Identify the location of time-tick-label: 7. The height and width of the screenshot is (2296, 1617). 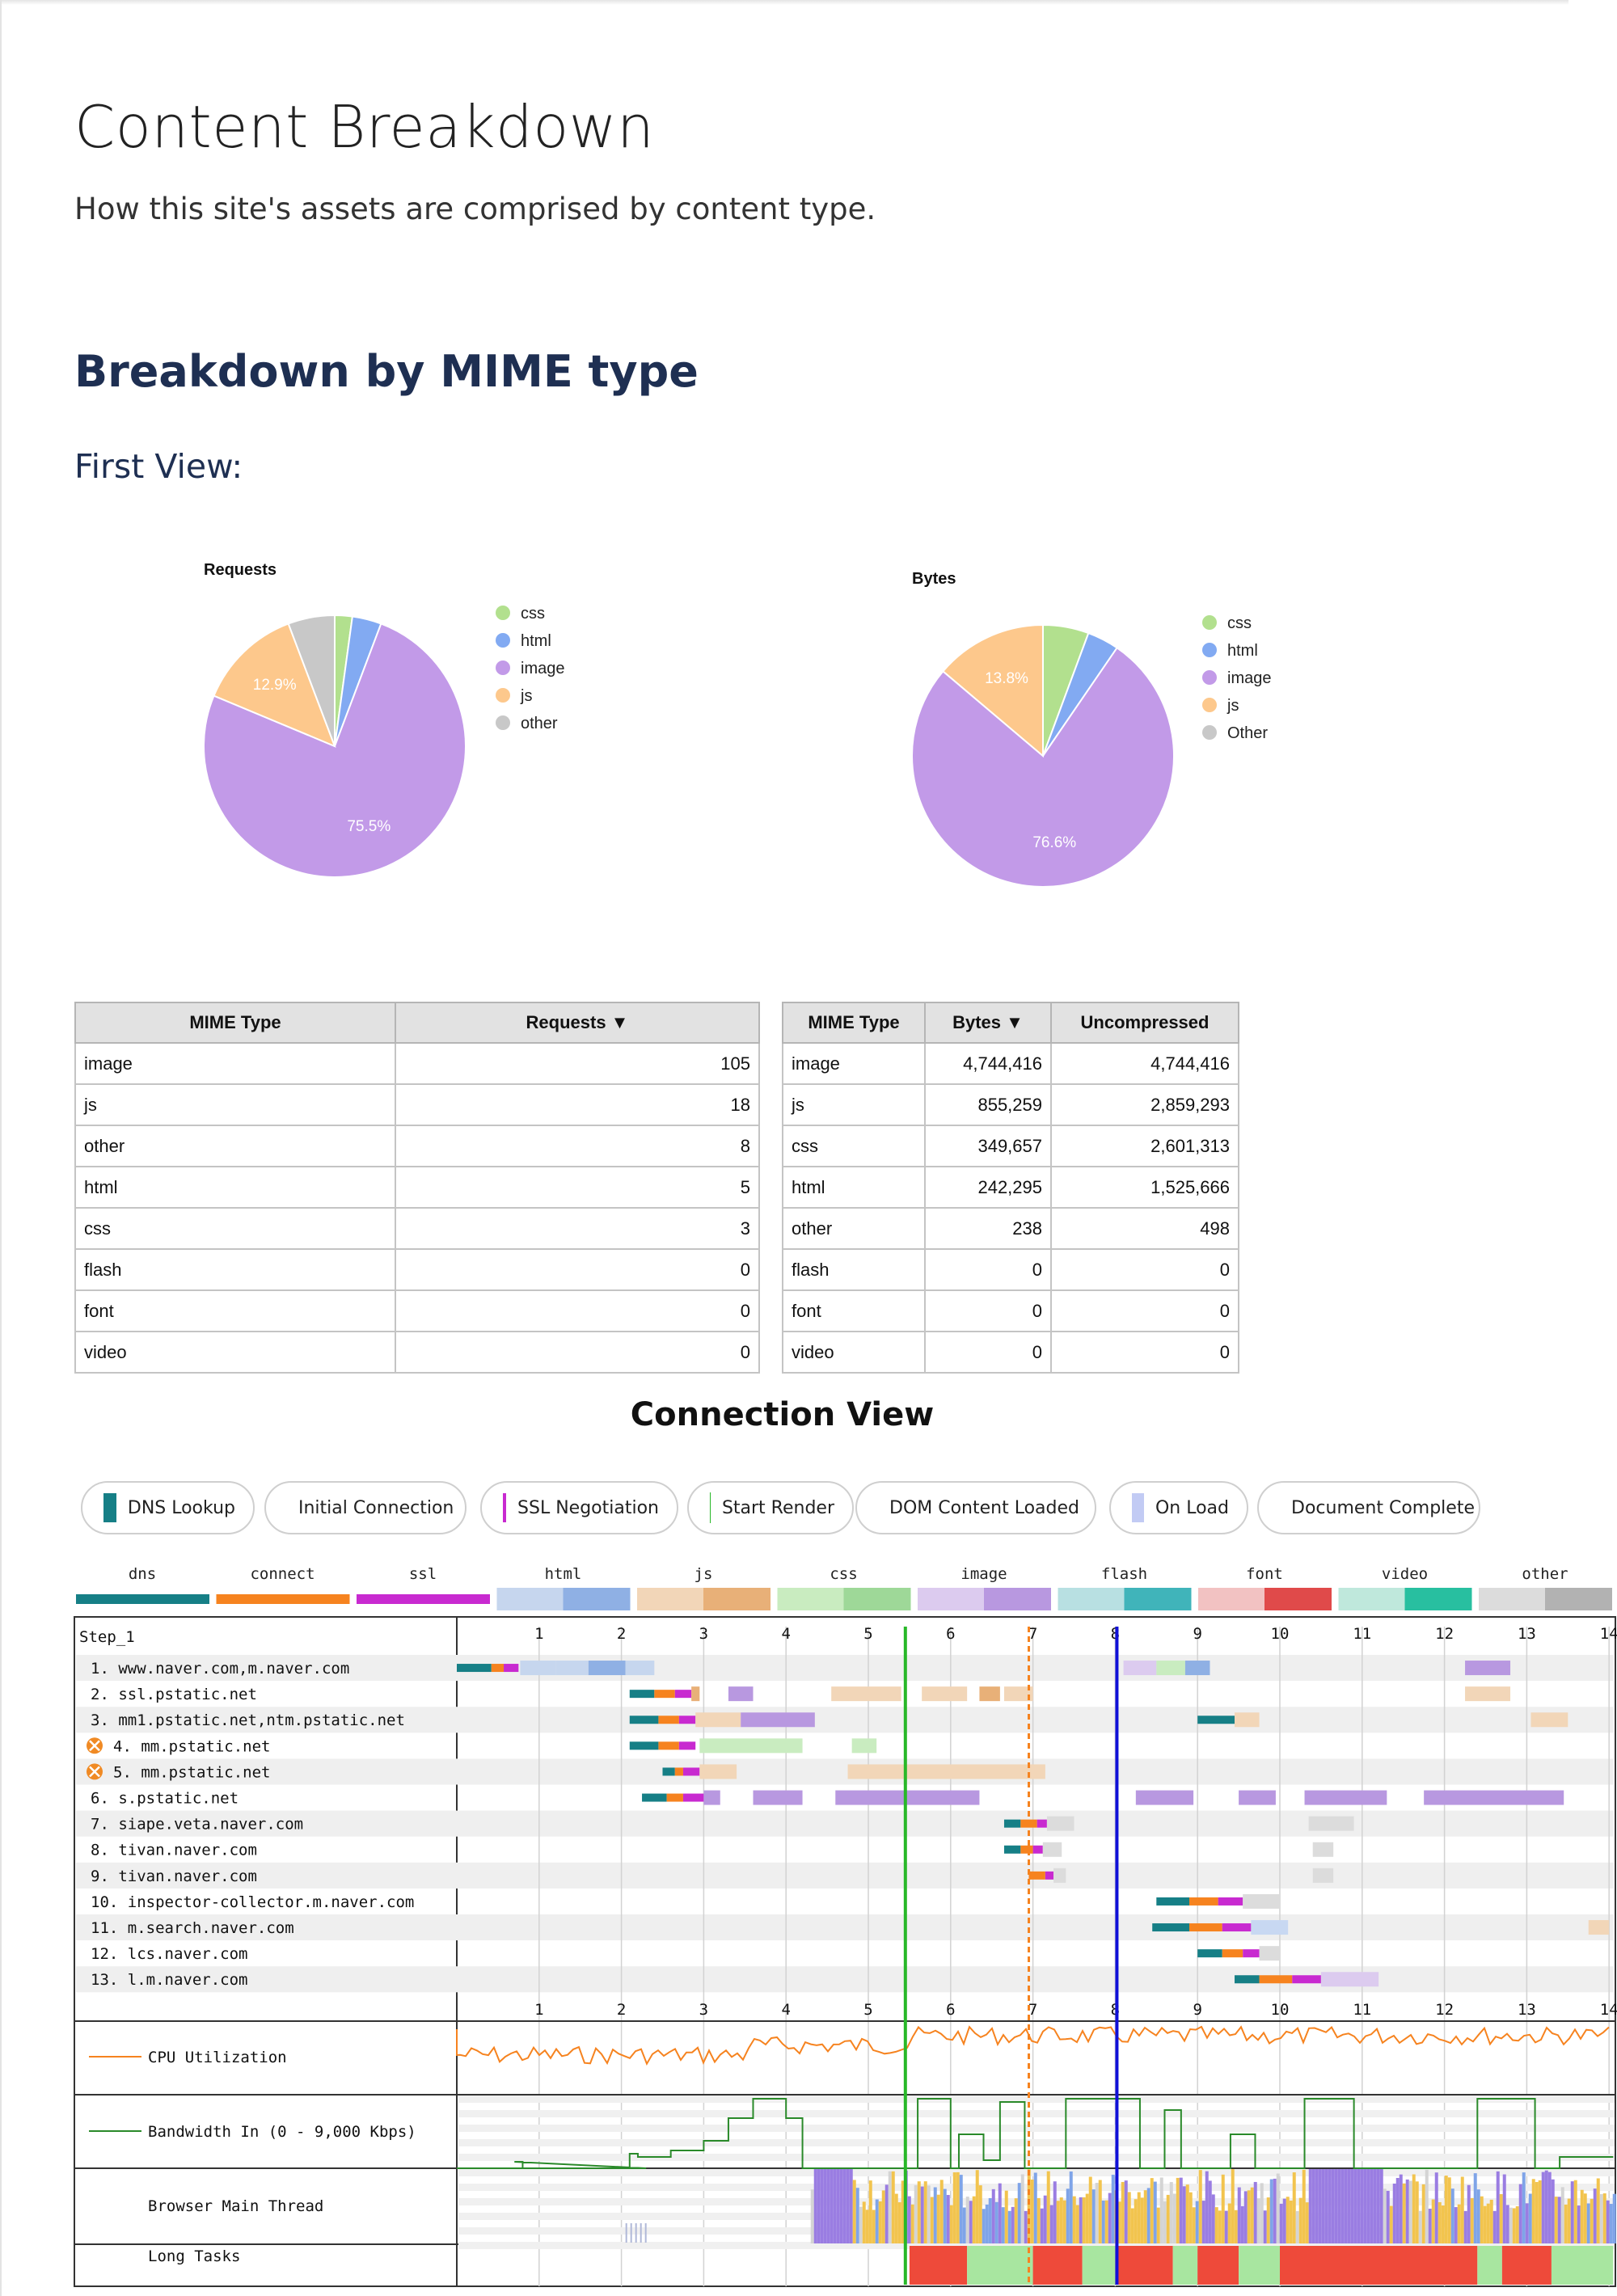
(1032, 1634).